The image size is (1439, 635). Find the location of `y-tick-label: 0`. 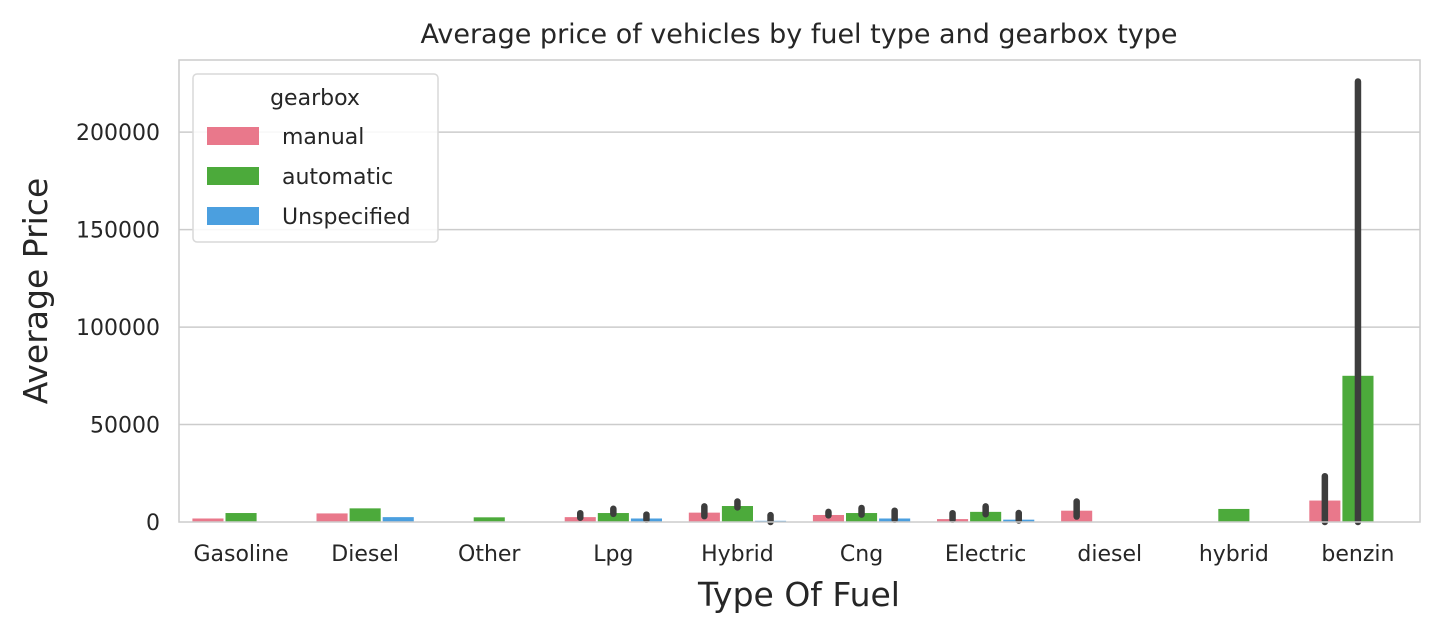

y-tick-label: 0 is located at coordinates (153, 523).